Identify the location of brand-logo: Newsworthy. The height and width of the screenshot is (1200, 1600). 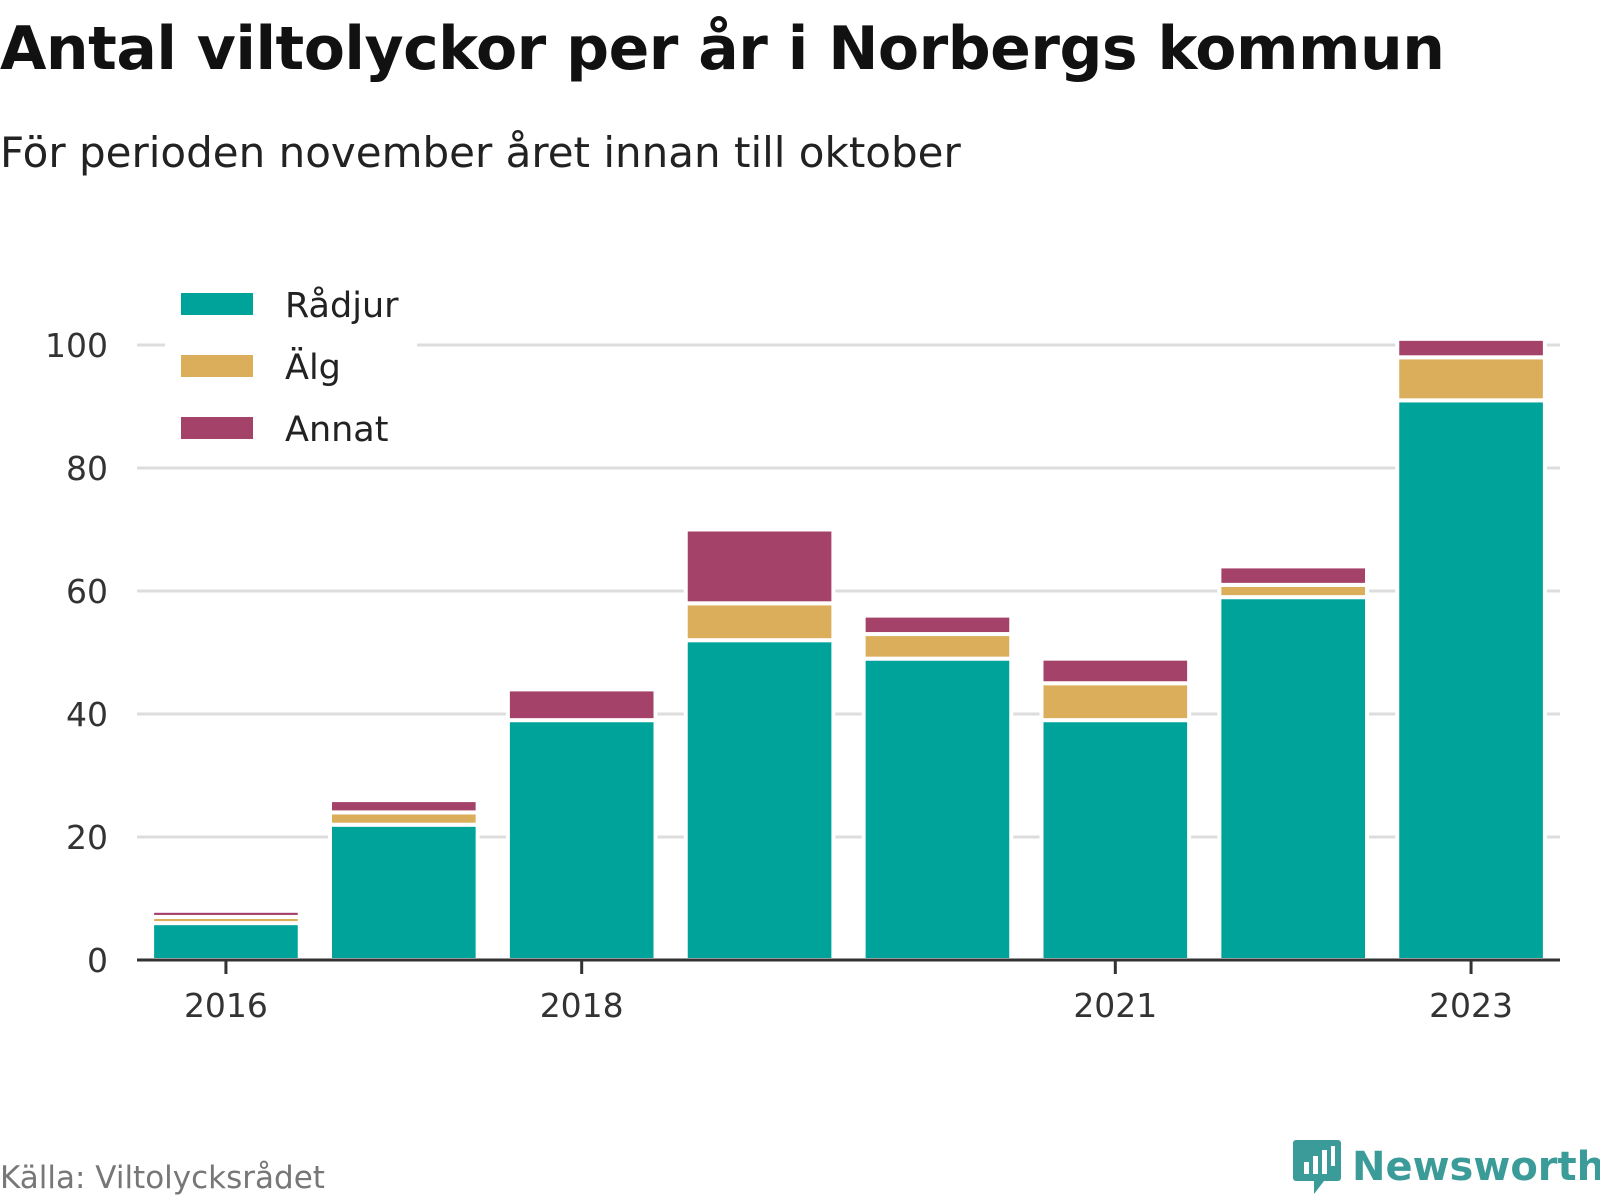
(1446, 1167).